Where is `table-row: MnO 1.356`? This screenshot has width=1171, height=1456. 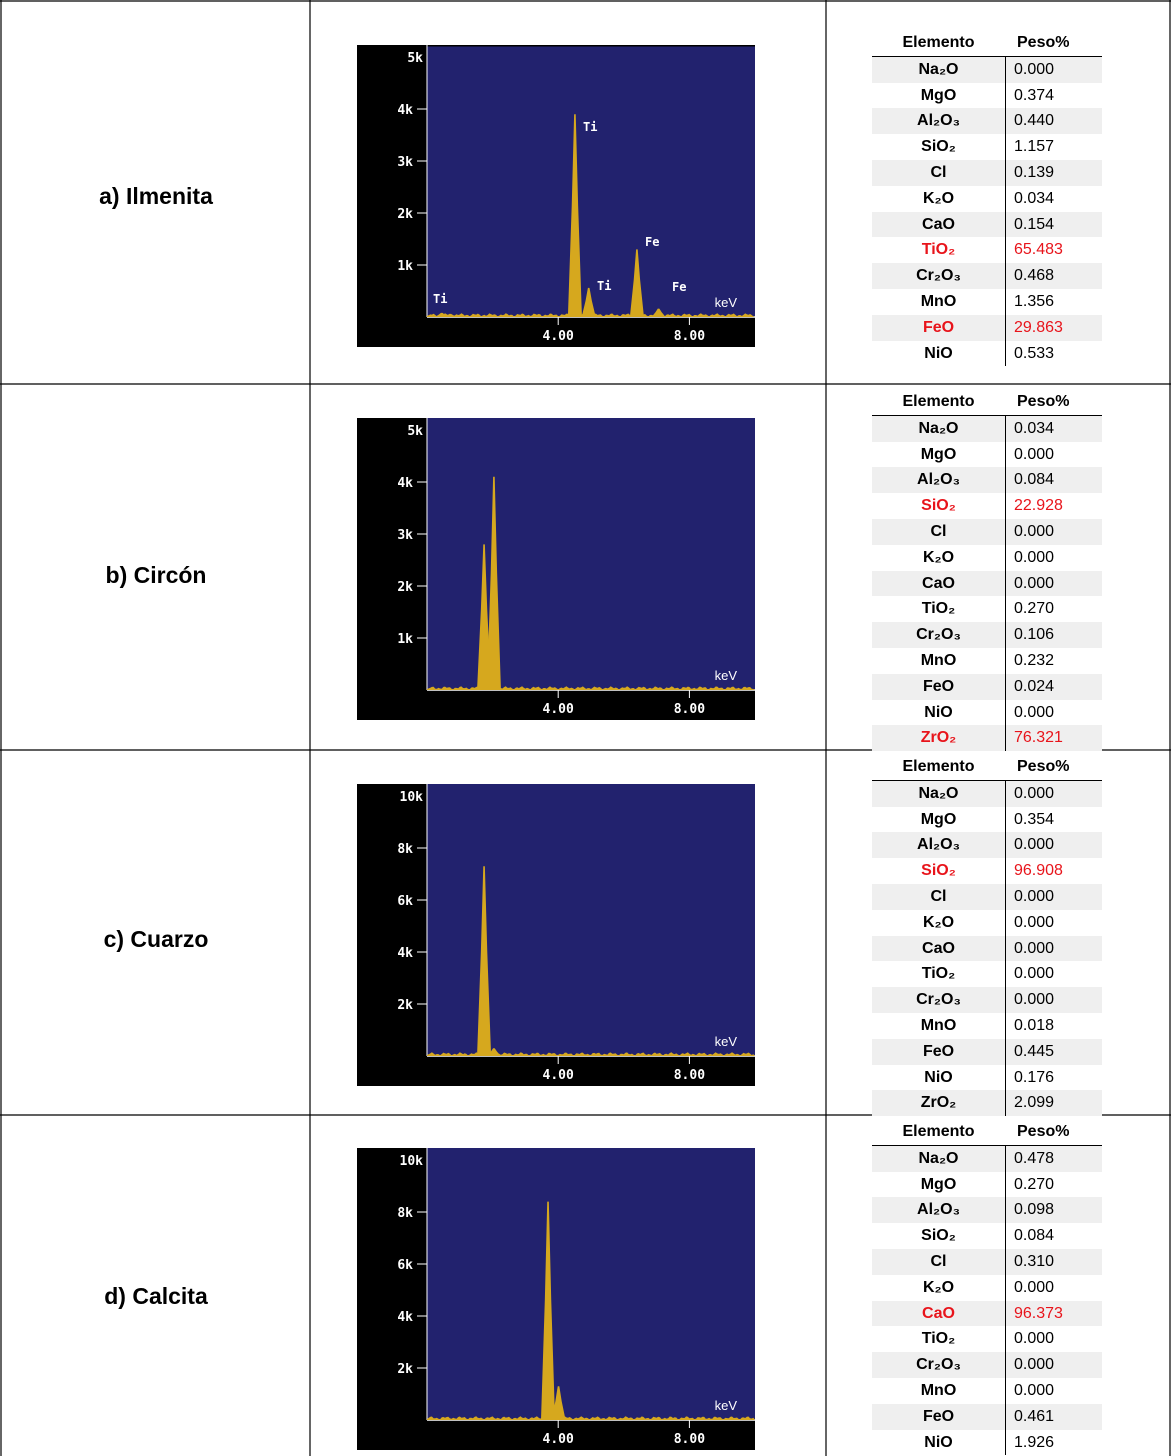 table-row: MnO 1.356 is located at coordinates (987, 301).